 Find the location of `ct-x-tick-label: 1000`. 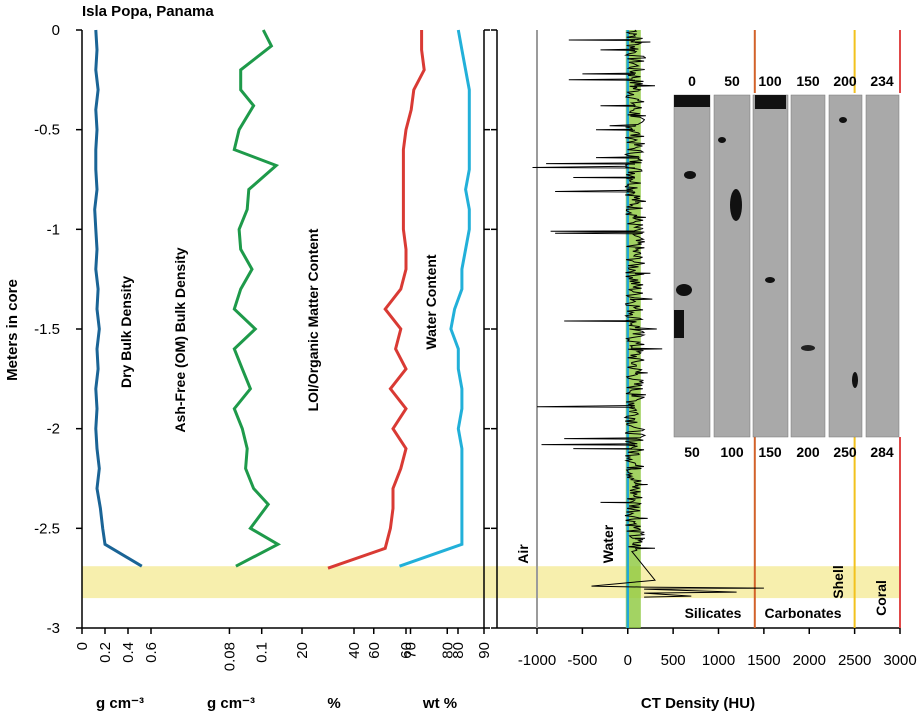

ct-x-tick-label: 1000 is located at coordinates (718, 660).